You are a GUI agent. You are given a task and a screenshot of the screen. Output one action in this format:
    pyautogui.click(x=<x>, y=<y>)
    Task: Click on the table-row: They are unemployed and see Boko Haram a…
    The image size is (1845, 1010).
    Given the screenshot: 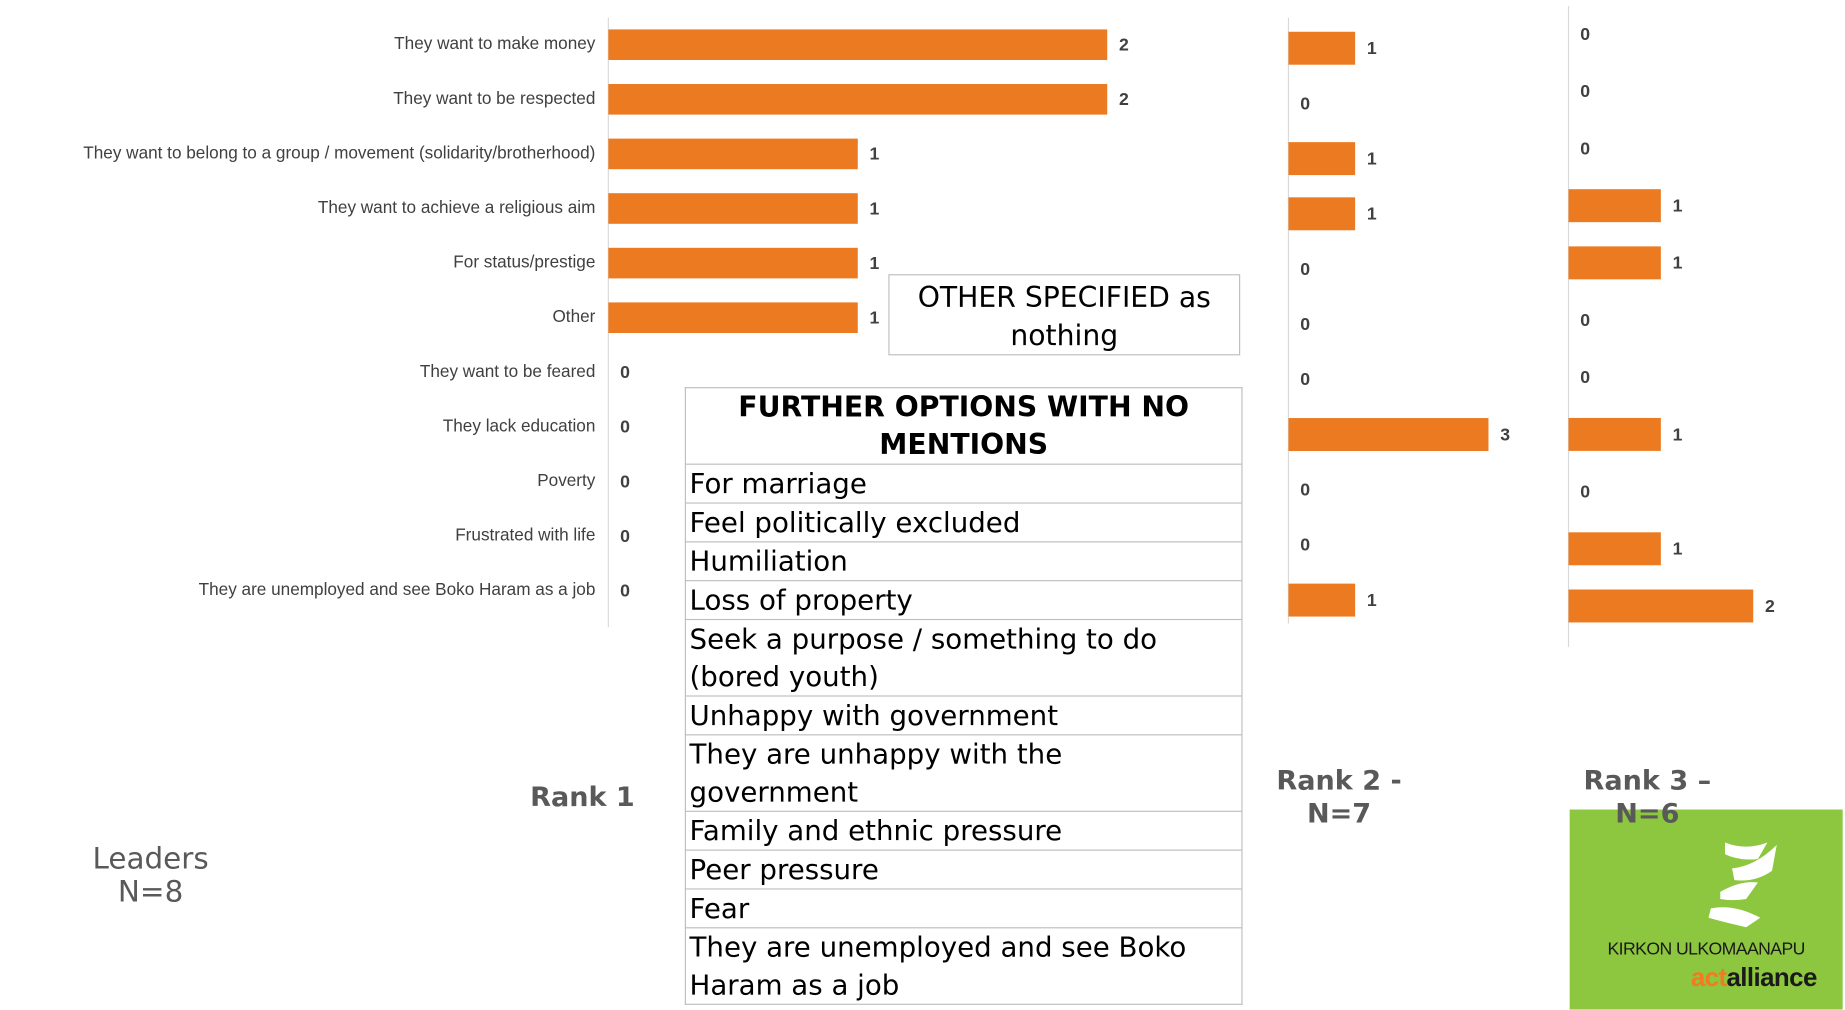 What is the action you would take?
    pyautogui.click(x=963, y=966)
    